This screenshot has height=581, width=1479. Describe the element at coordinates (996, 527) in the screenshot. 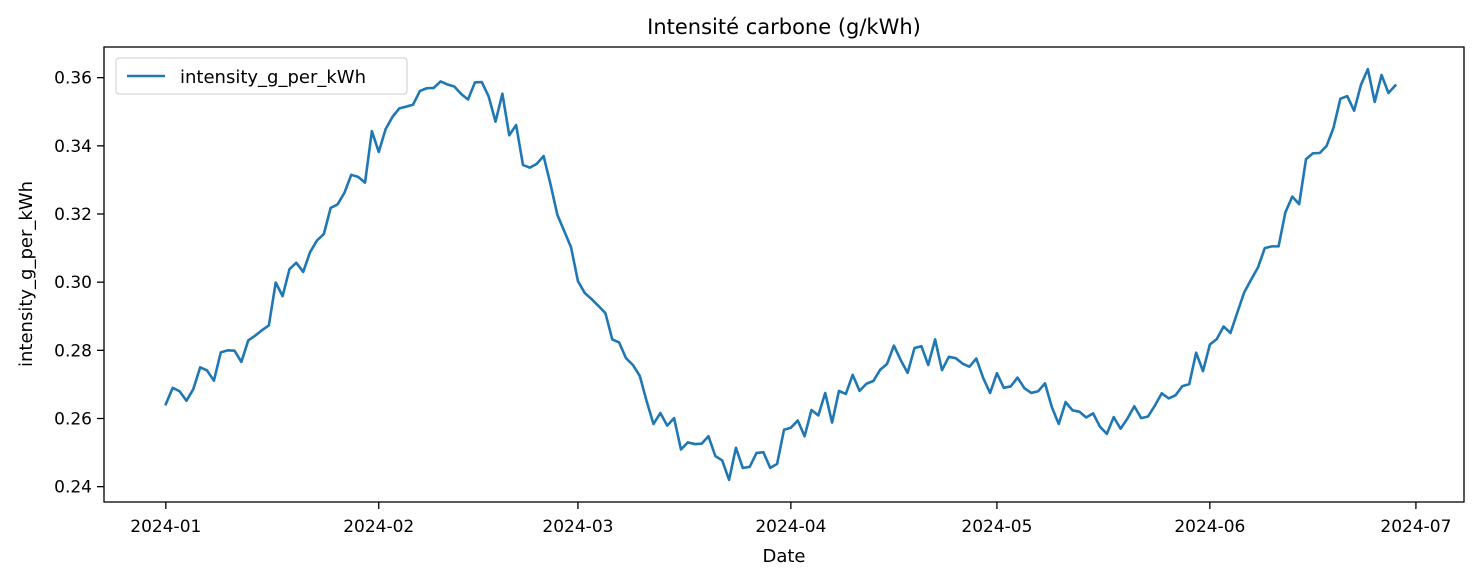

I see `x-tick-label: 2024-05` at that location.